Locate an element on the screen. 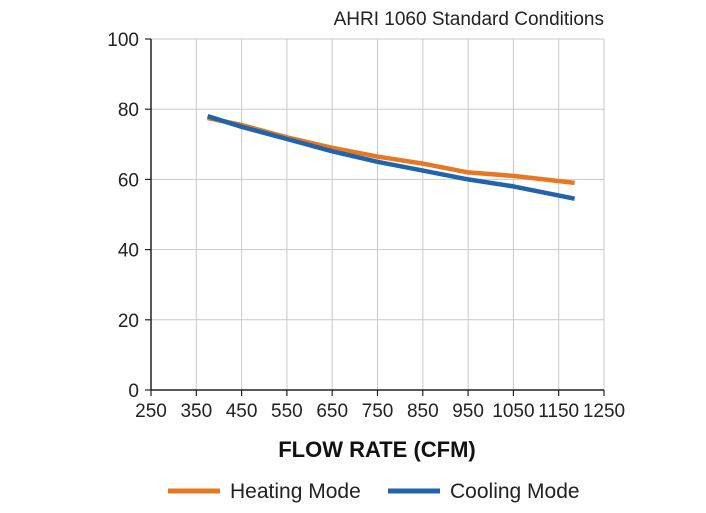 The image size is (706, 513). series-line-cooling-mode is located at coordinates (391, 157).